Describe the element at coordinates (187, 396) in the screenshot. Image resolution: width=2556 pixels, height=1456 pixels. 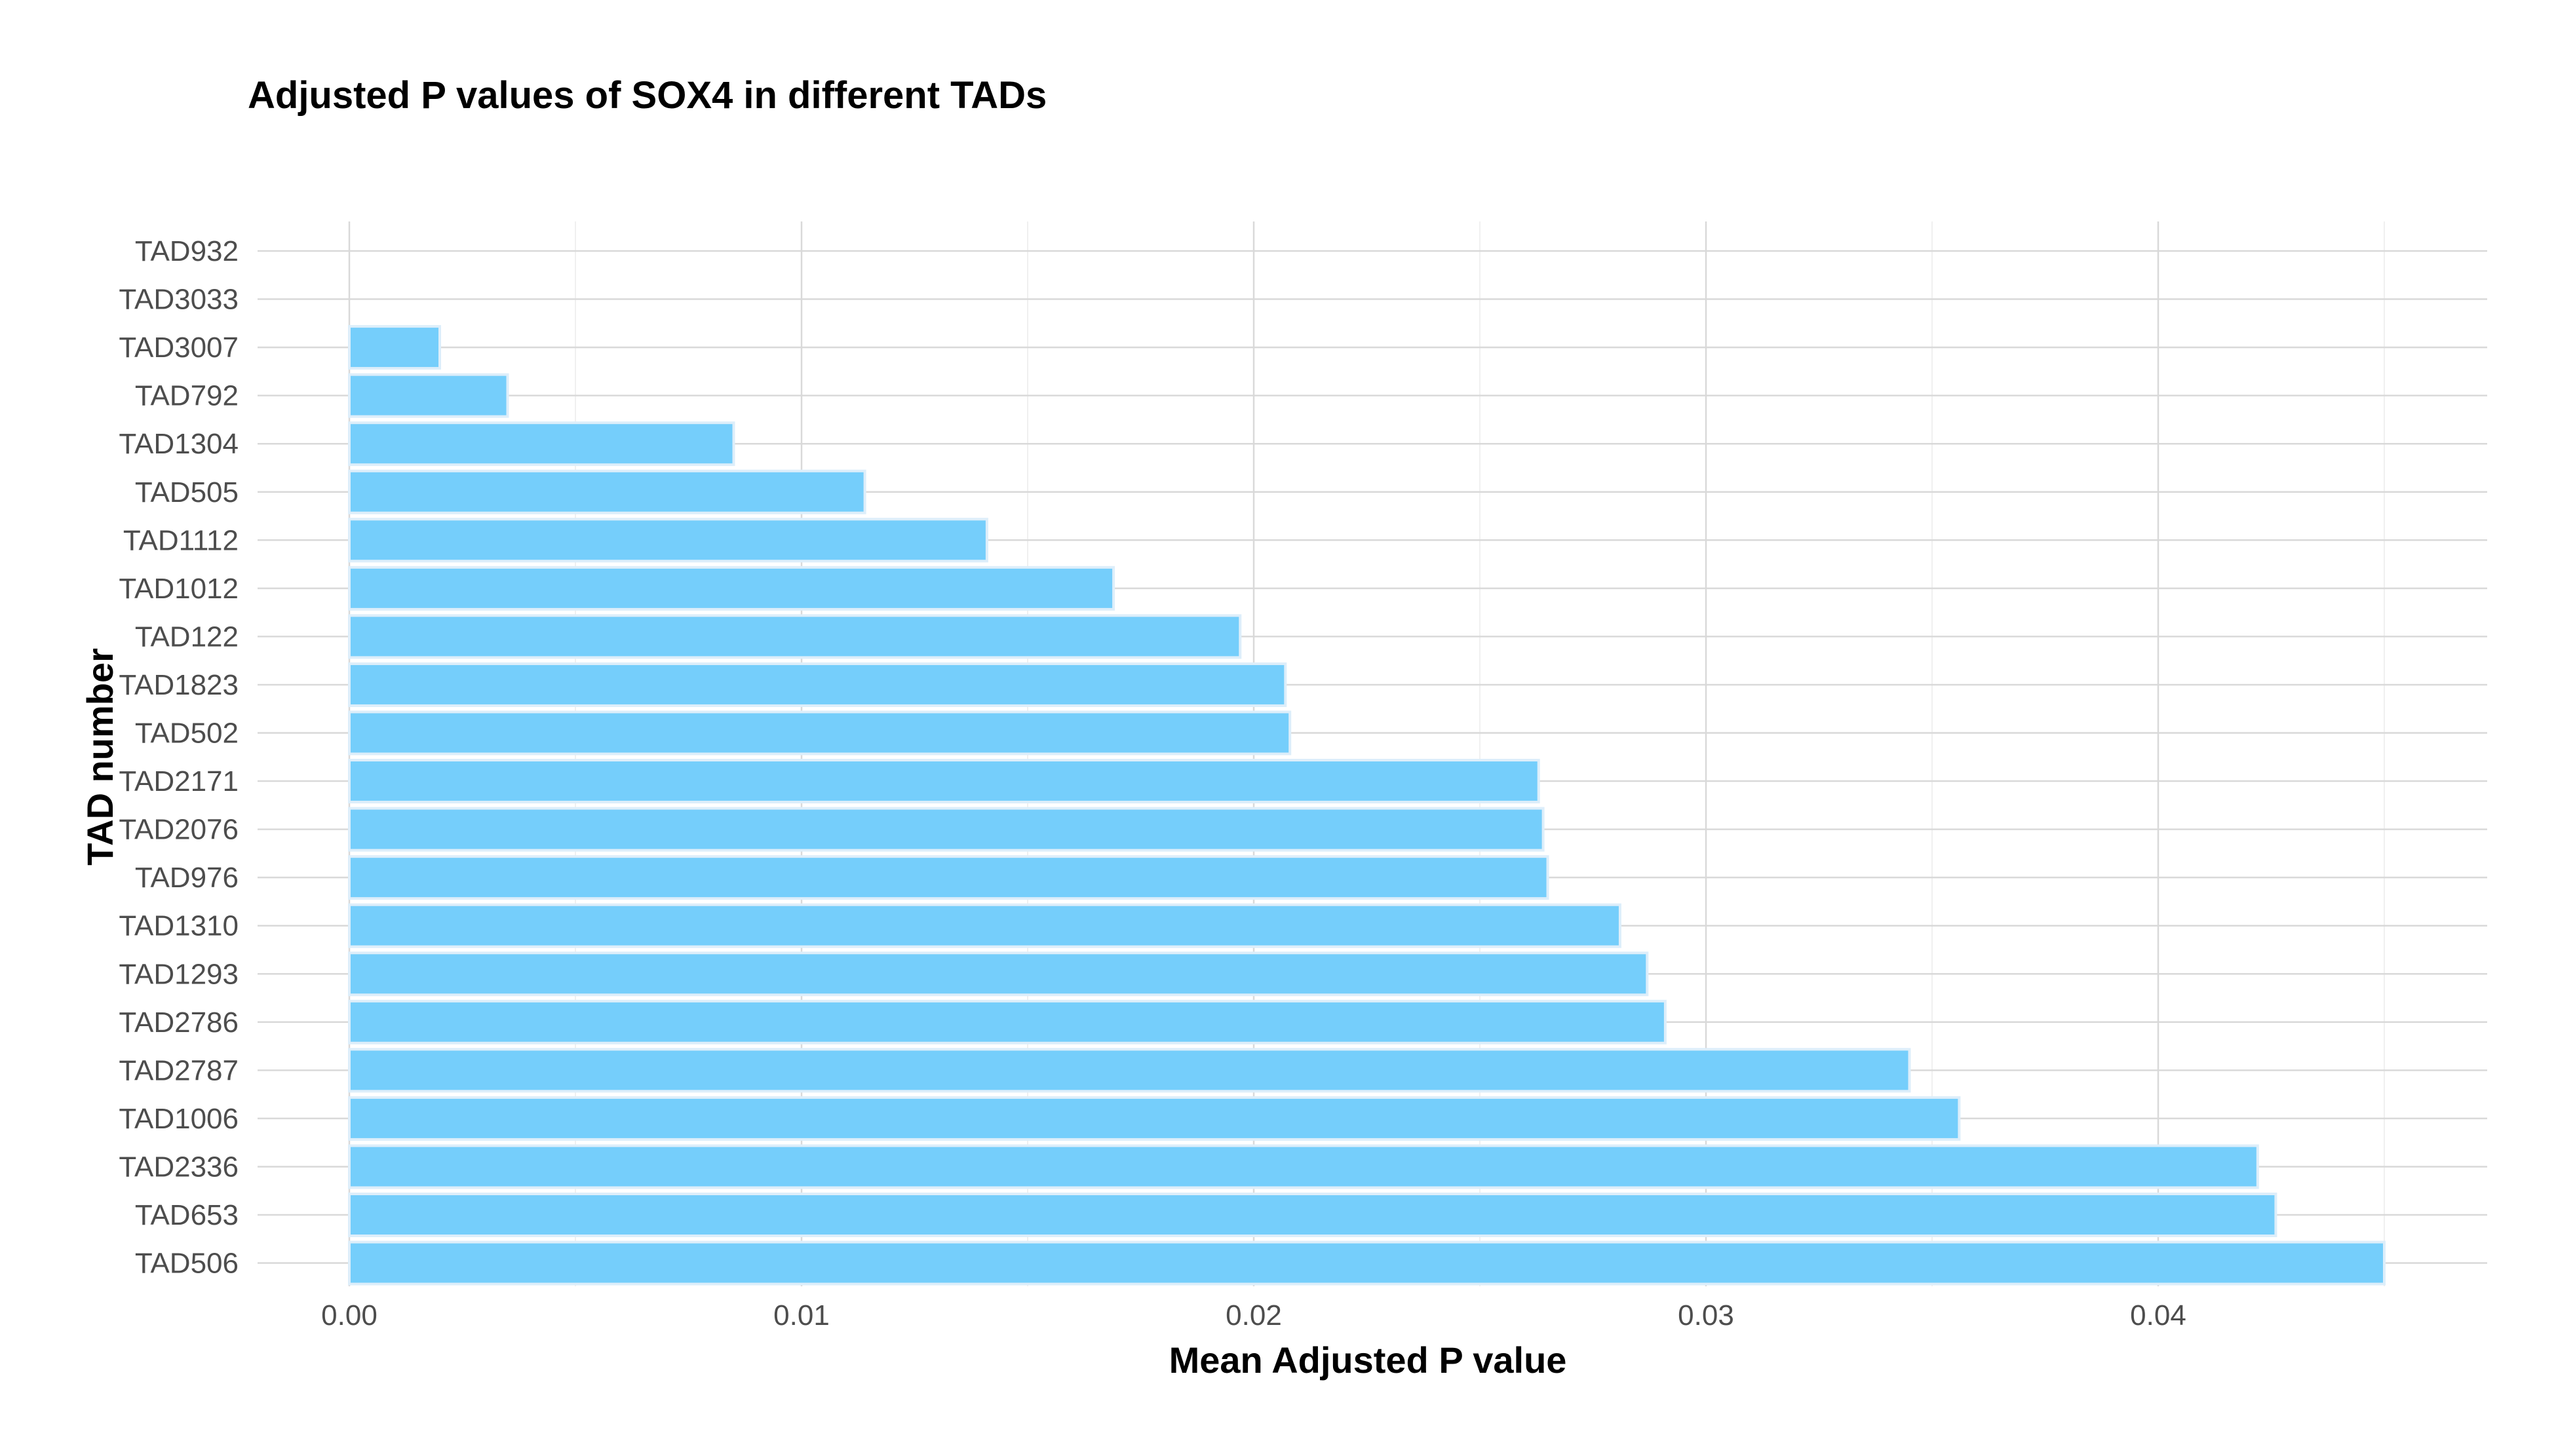
I see `y-tick-label: TAD792` at that location.